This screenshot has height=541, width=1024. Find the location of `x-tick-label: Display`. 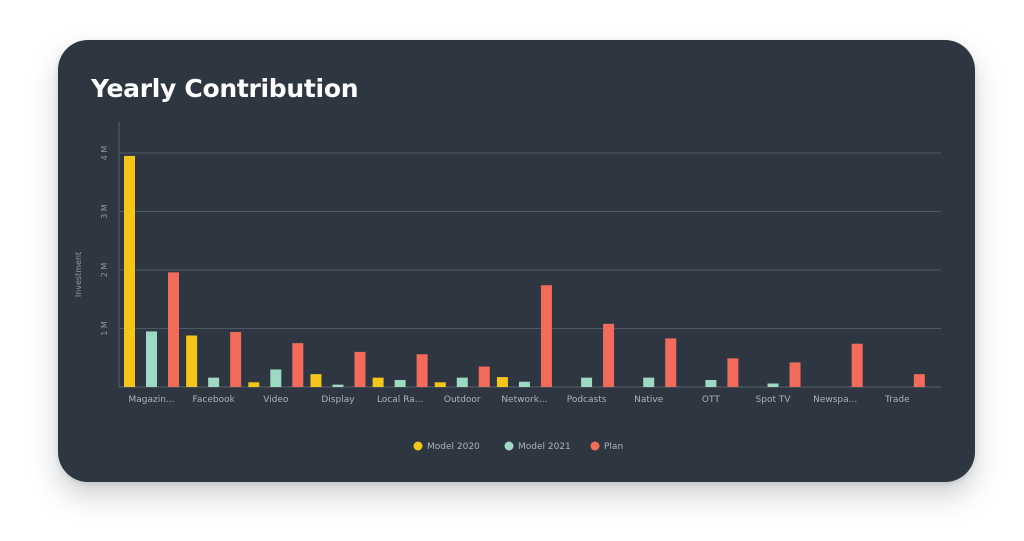

x-tick-label: Display is located at coordinates (338, 400).